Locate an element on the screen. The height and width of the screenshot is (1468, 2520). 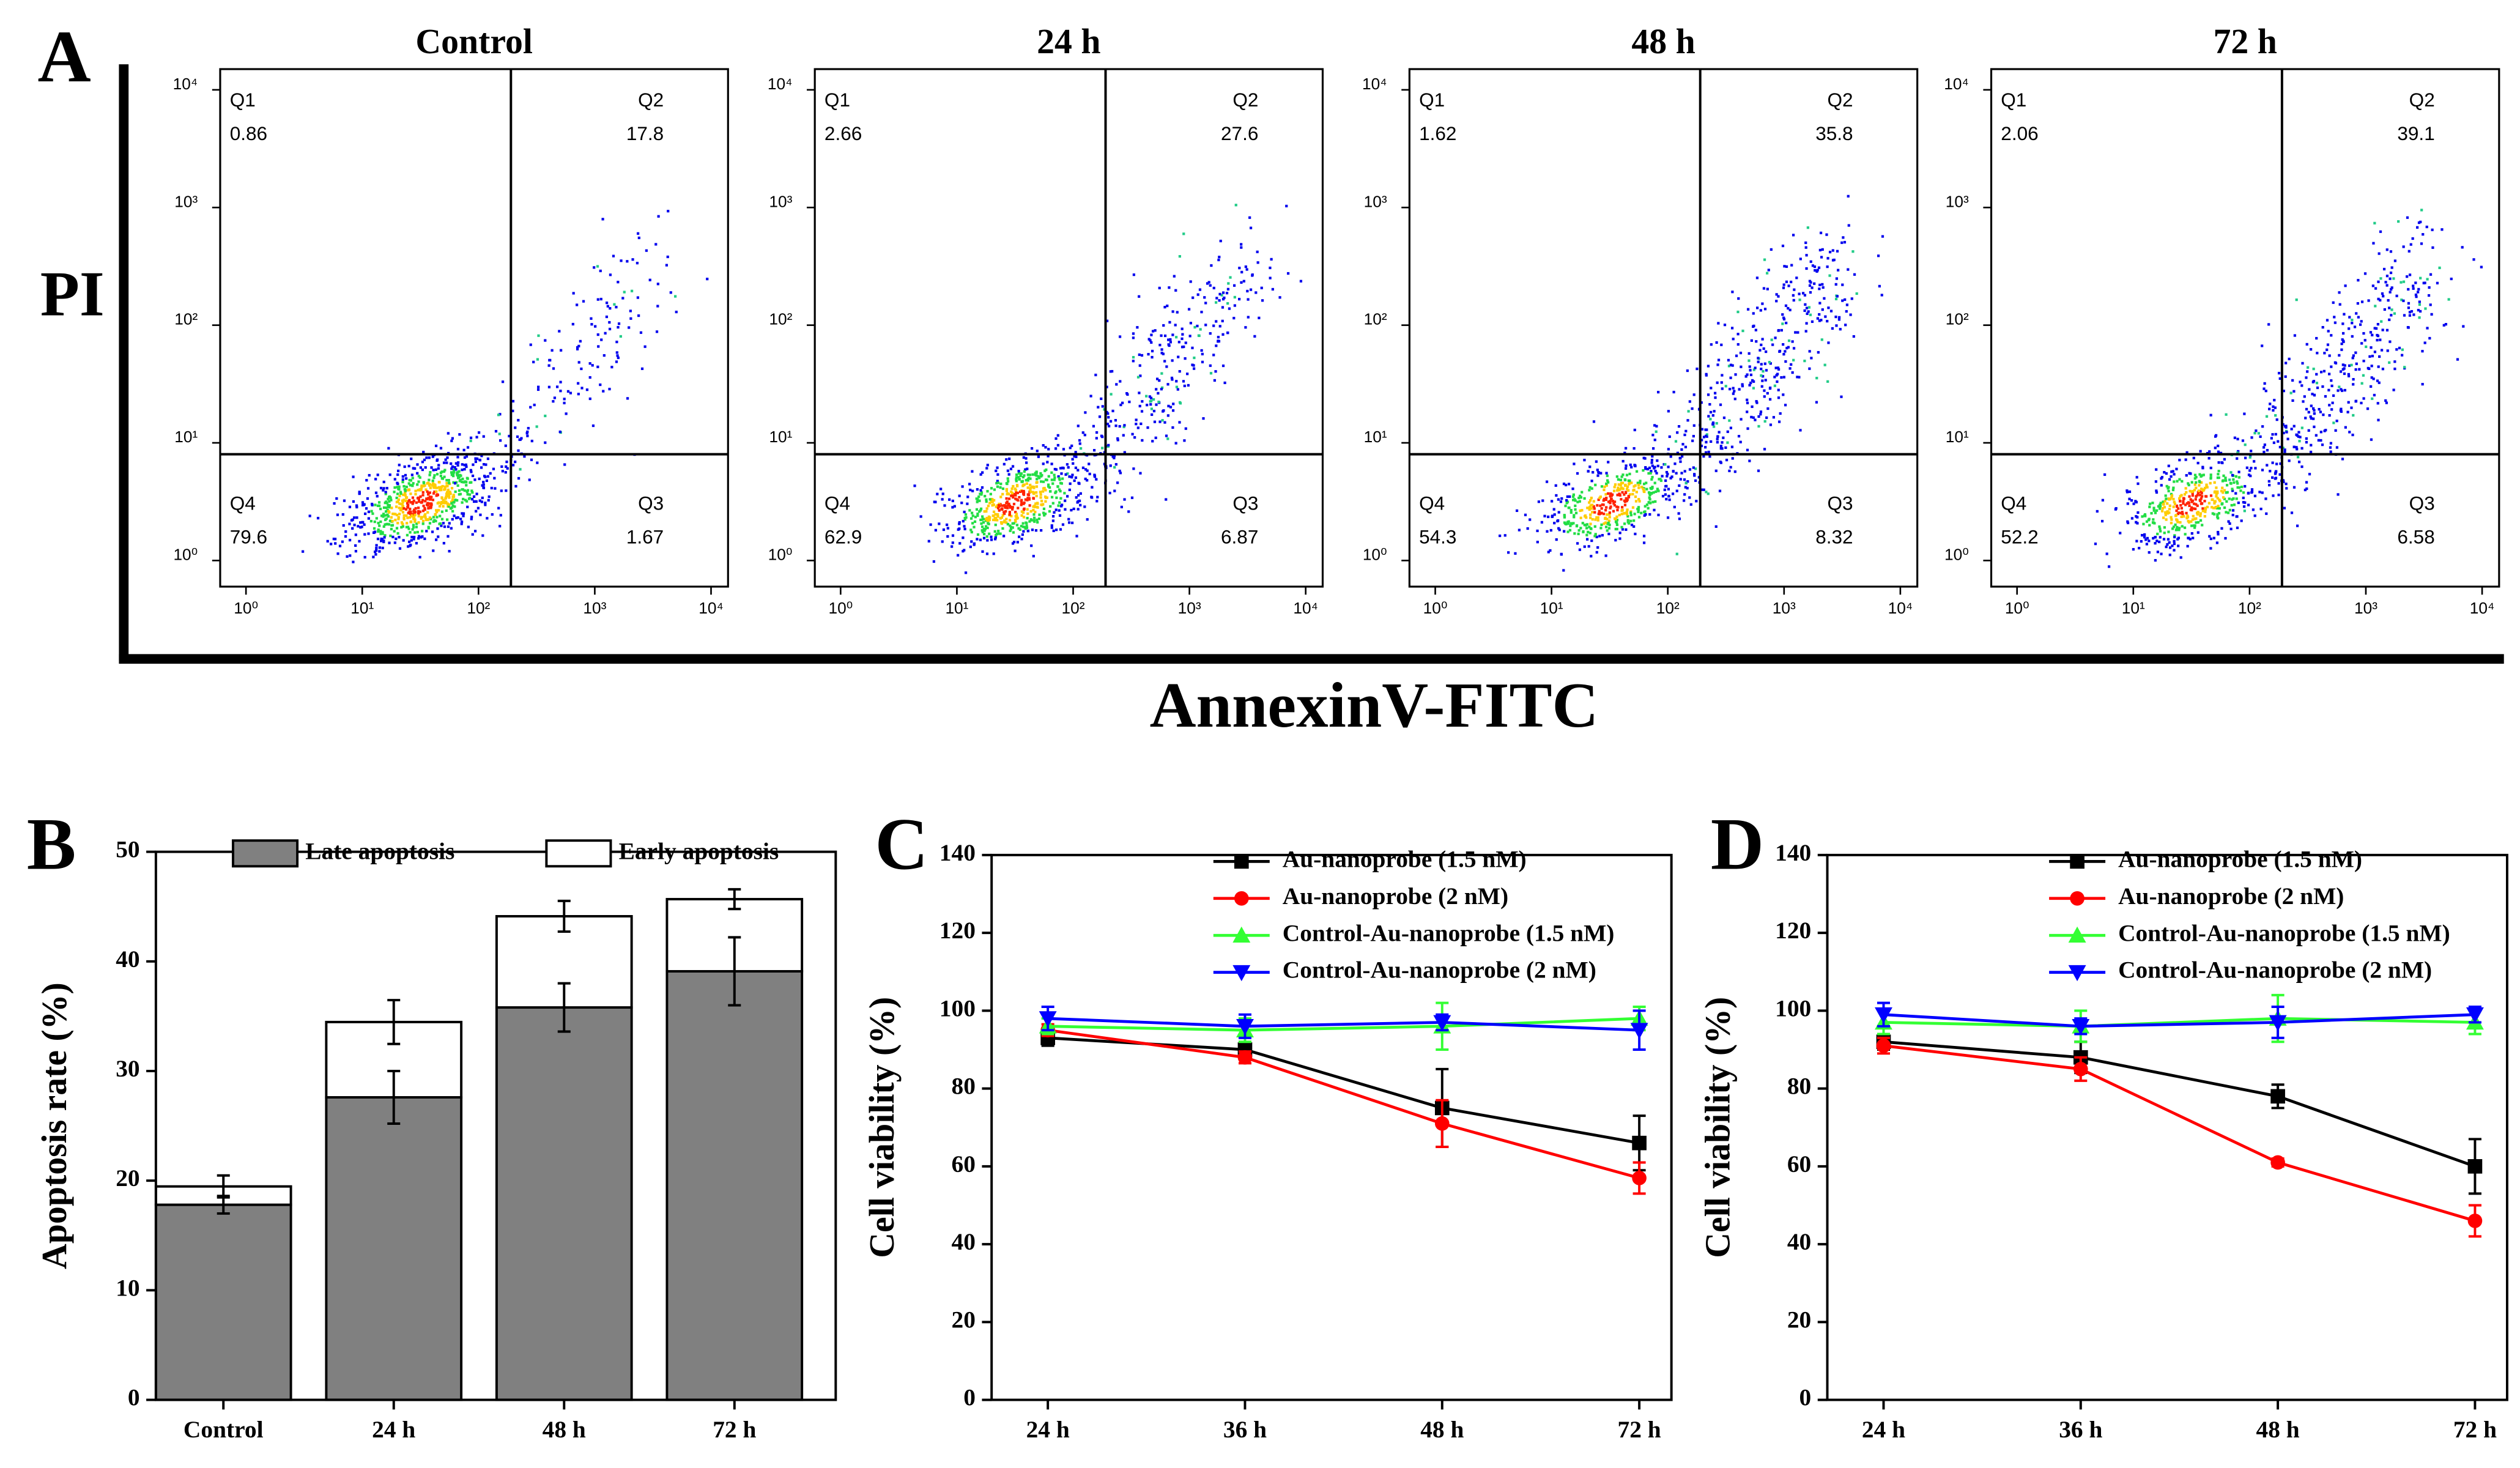
quadrant-value: 8.32 is located at coordinates (1834, 537).